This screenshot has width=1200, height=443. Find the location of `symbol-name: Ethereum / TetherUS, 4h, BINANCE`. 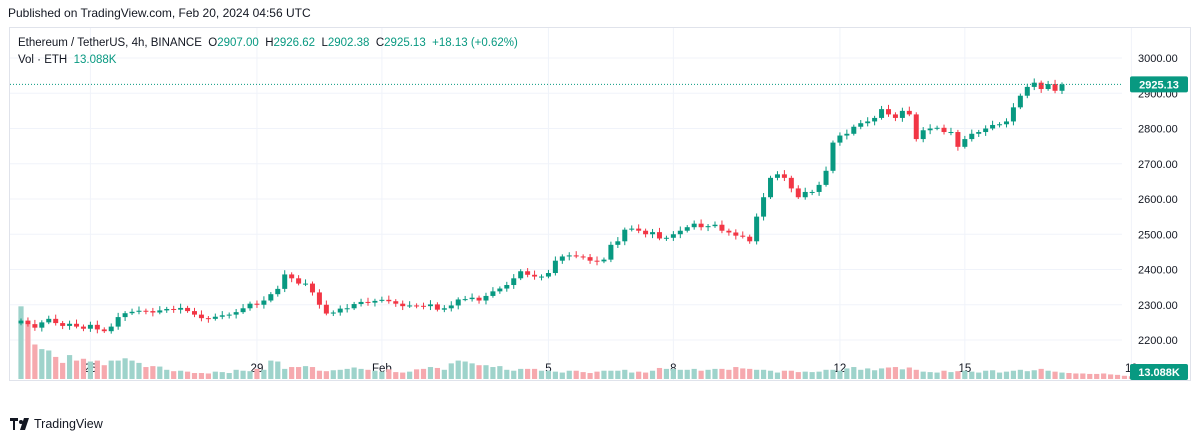

symbol-name: Ethereum / TetherUS, 4h, BINANCE is located at coordinates (110, 43).